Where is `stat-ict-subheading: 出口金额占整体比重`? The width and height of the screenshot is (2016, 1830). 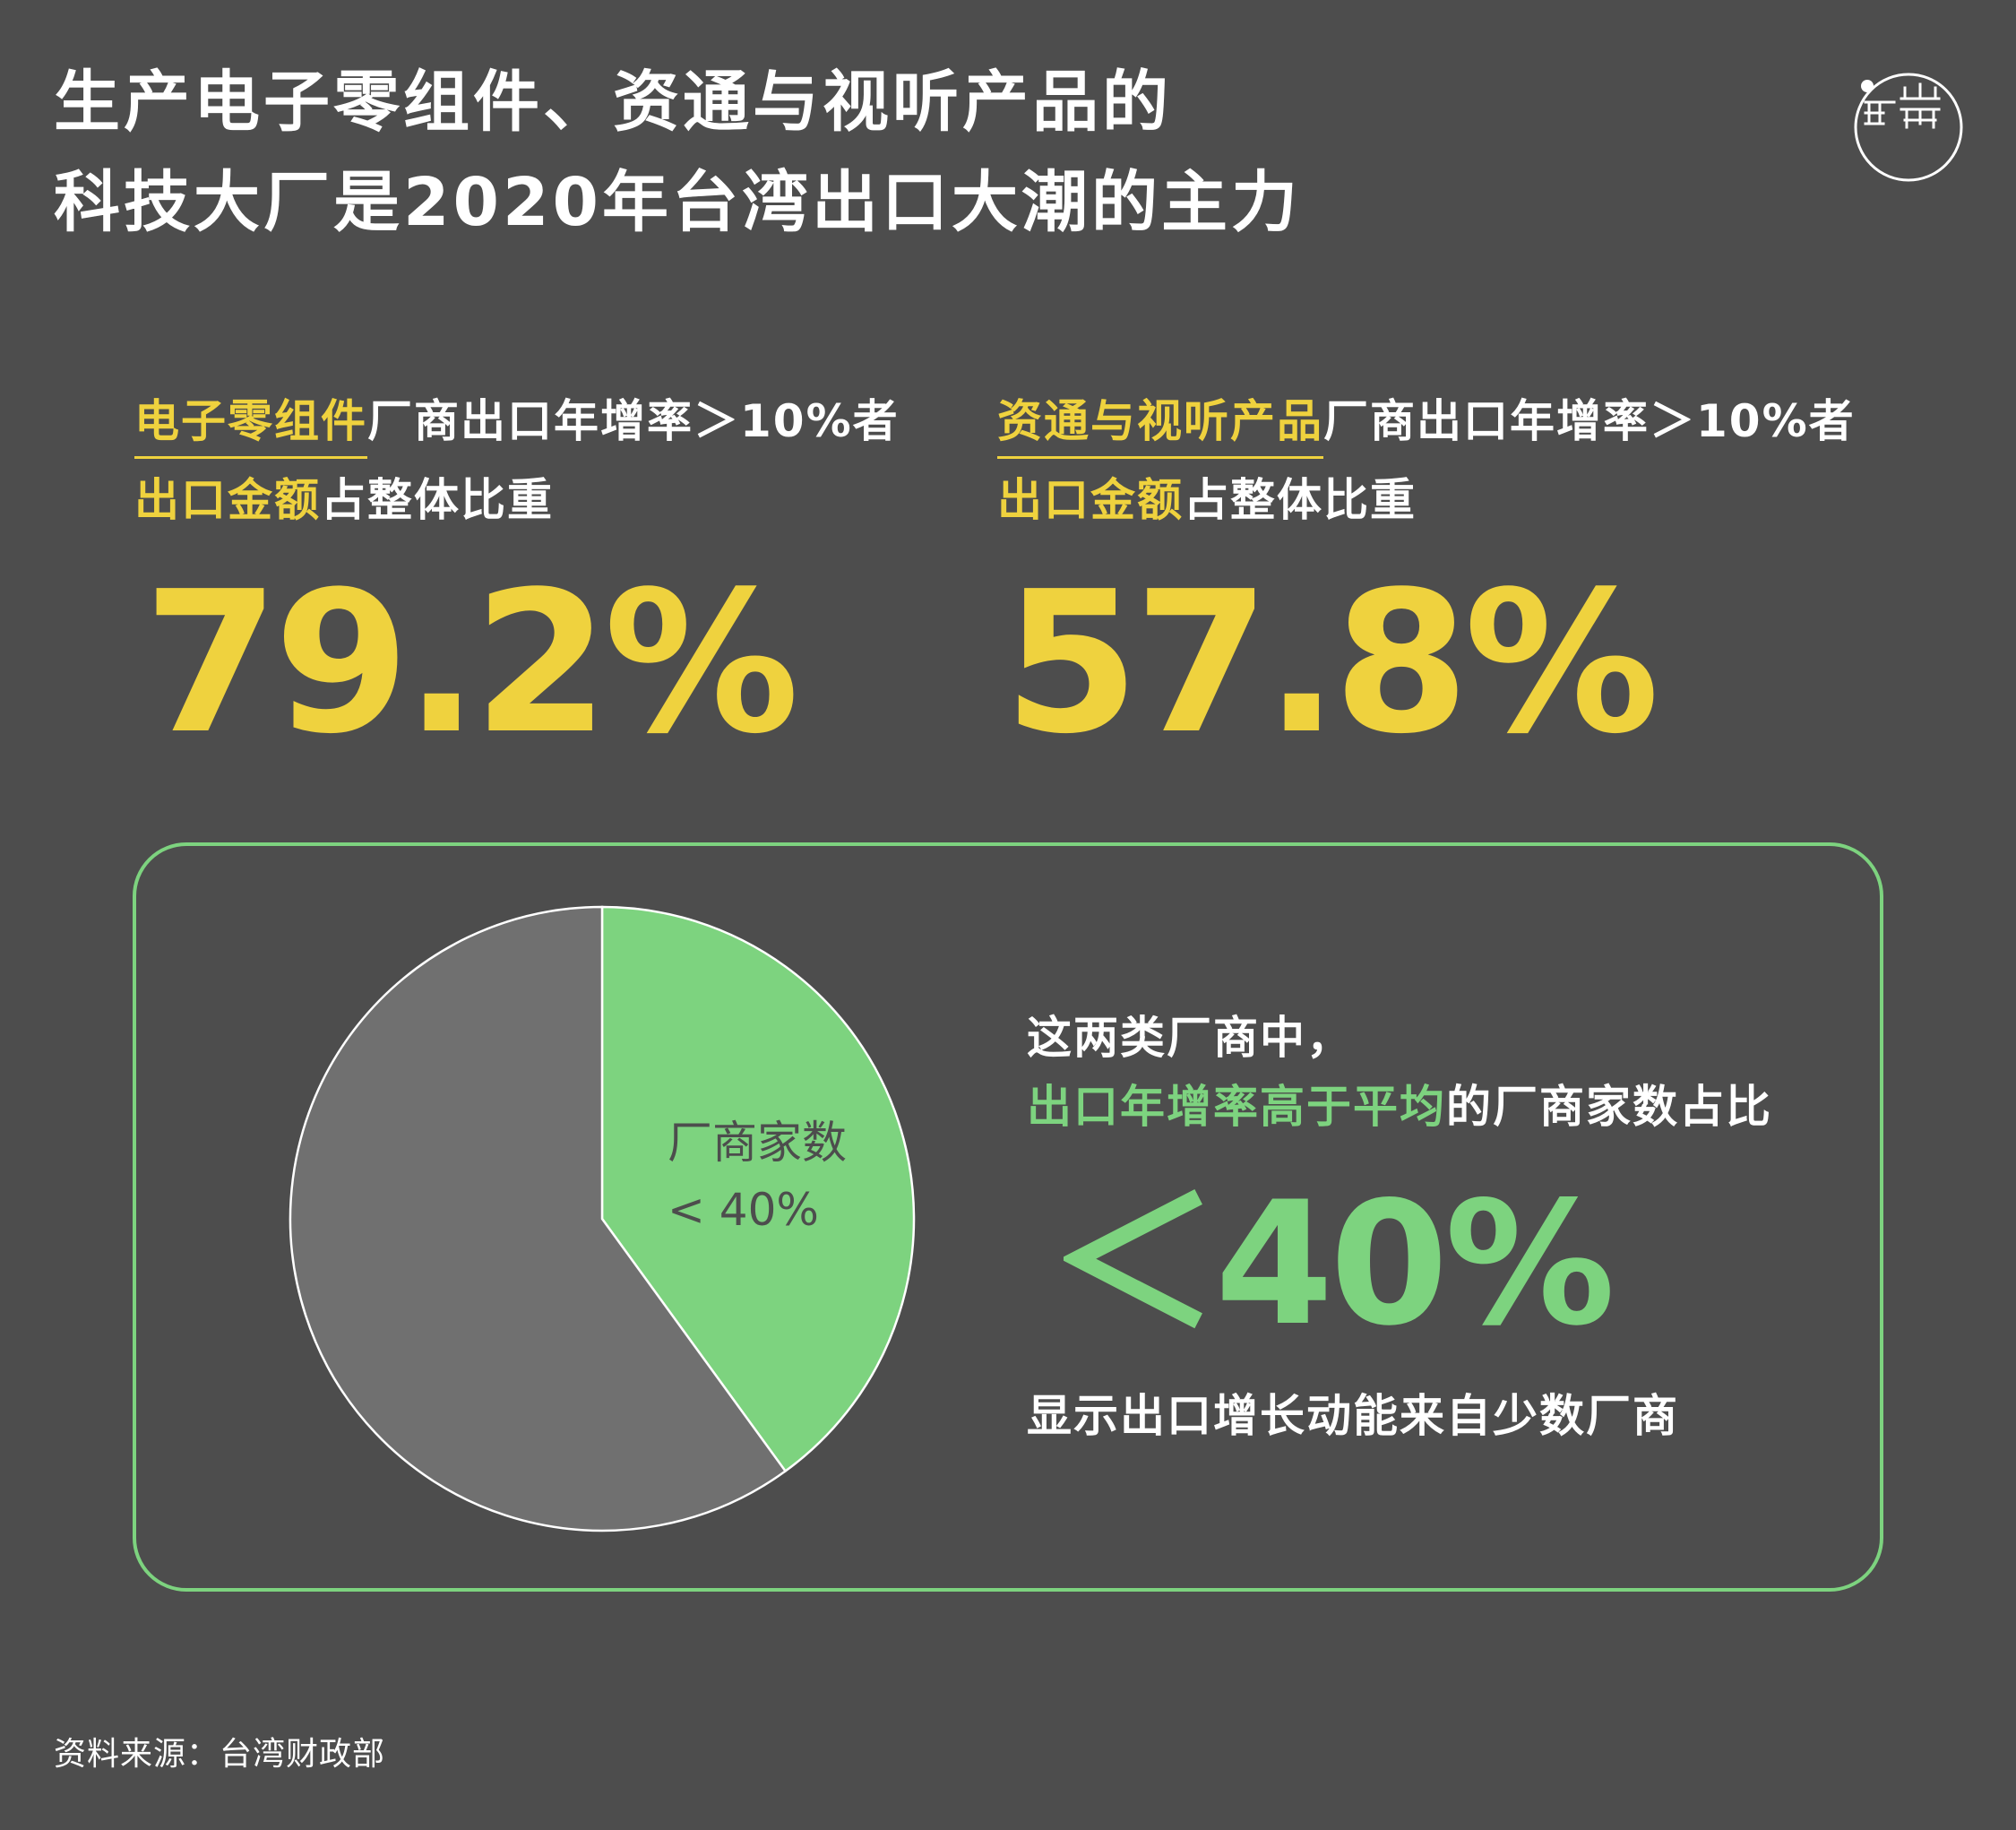 stat-ict-subheading: 出口金额占整体比重 is located at coordinates (1207, 500).